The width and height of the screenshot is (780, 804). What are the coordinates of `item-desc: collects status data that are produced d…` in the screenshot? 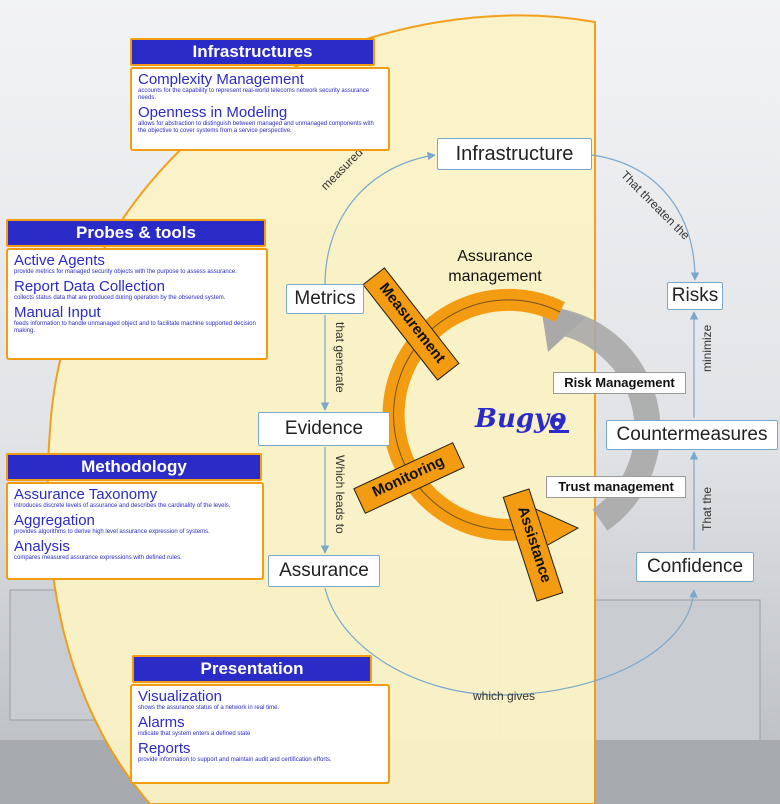 It's located at (120, 298).